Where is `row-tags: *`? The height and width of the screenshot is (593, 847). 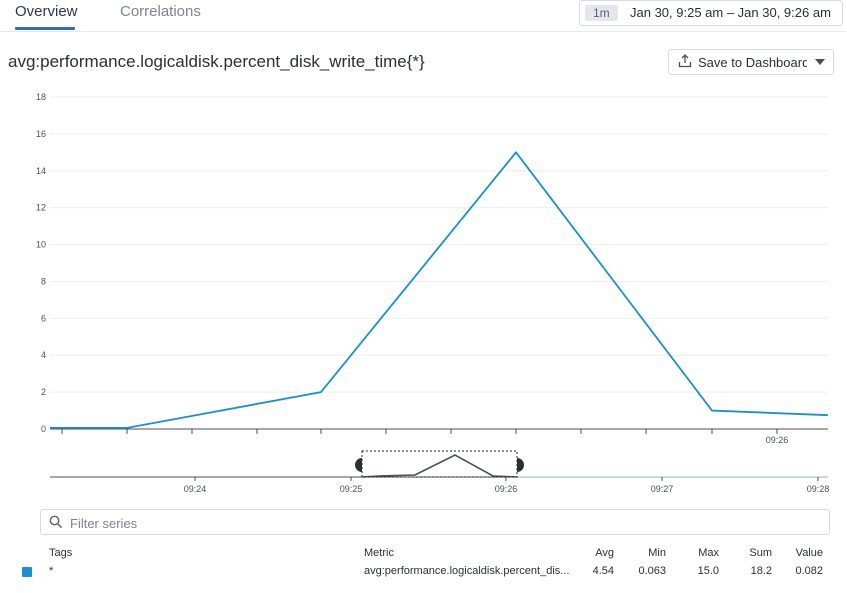 row-tags: * is located at coordinates (51, 571).